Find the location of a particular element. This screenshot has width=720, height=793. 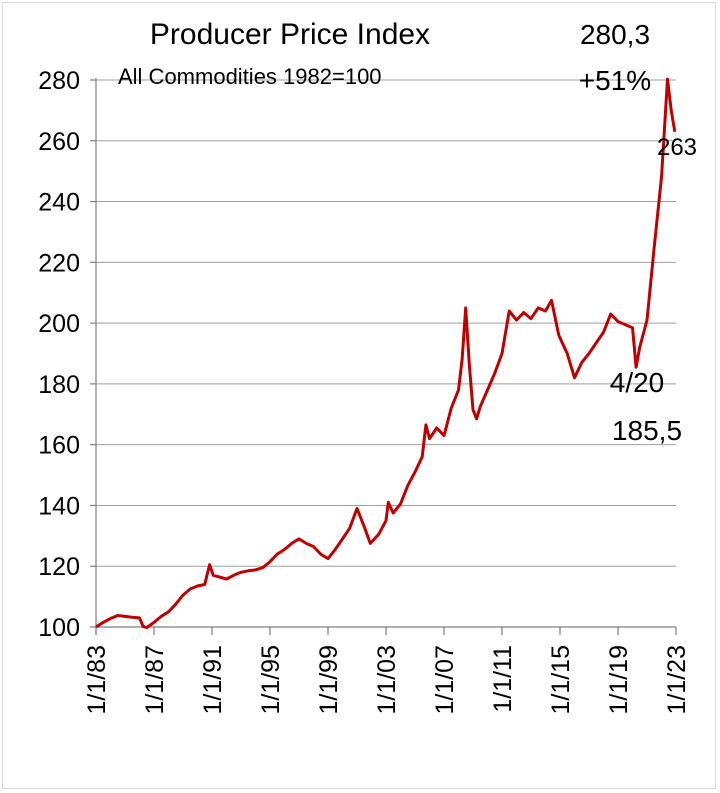

last-value-label: 263 is located at coordinates (677, 147).